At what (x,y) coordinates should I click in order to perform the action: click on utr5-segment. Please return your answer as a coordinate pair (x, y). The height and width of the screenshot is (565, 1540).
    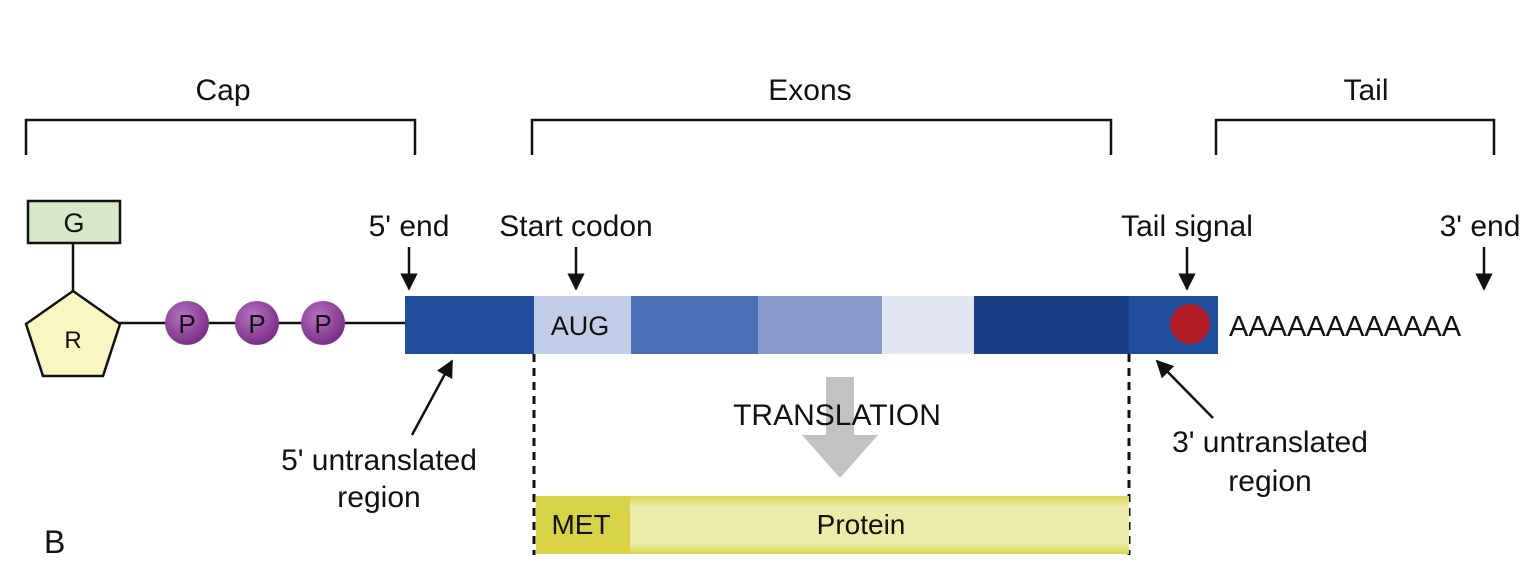
    Looking at the image, I should click on (469, 325).